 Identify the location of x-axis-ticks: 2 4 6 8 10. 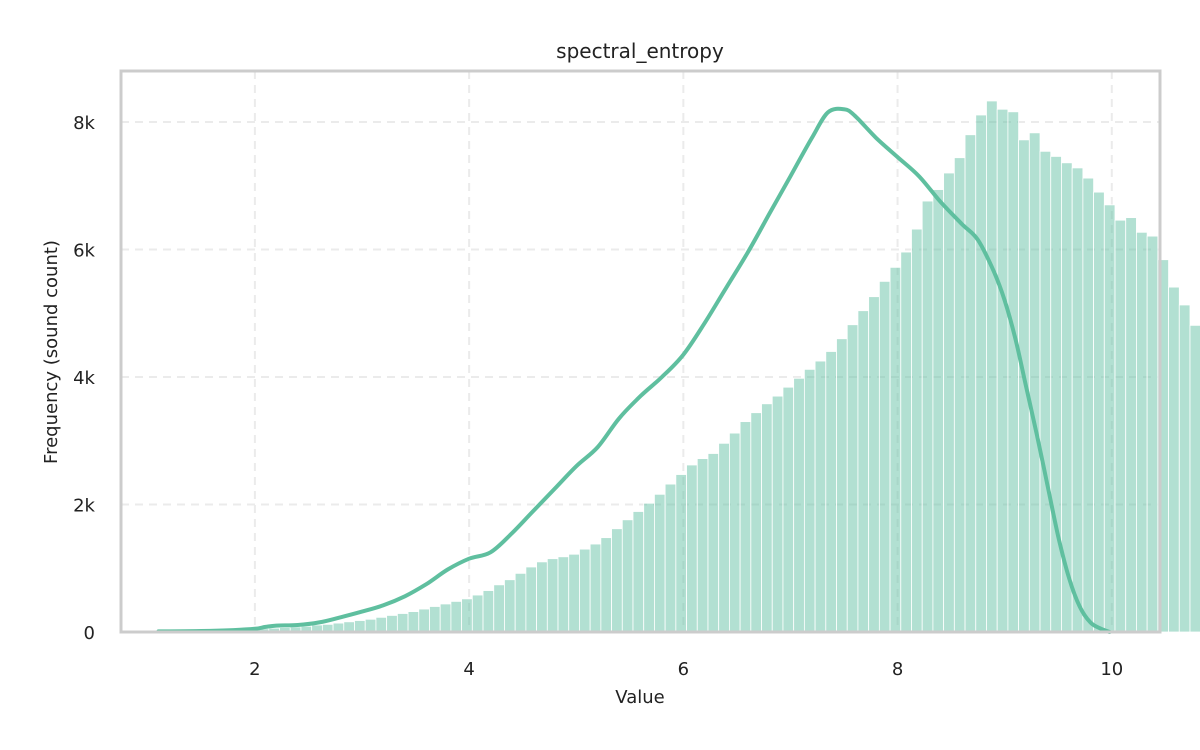
(686, 669).